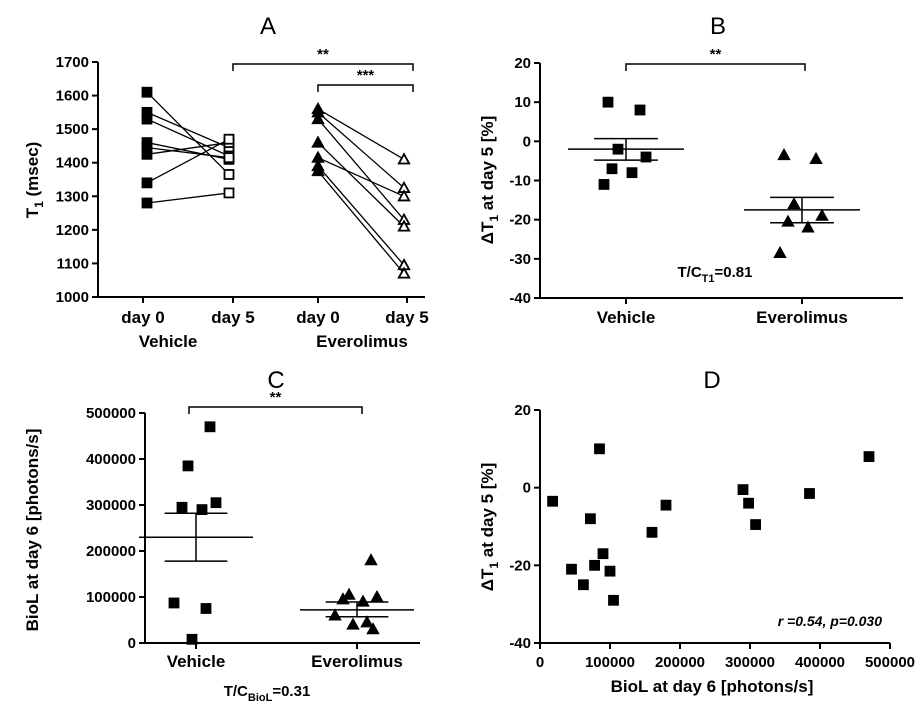 This screenshot has width=921, height=705. Describe the element at coordinates (716, 54) in the screenshot. I see `panel-b-significance-bracket-label: **` at that location.